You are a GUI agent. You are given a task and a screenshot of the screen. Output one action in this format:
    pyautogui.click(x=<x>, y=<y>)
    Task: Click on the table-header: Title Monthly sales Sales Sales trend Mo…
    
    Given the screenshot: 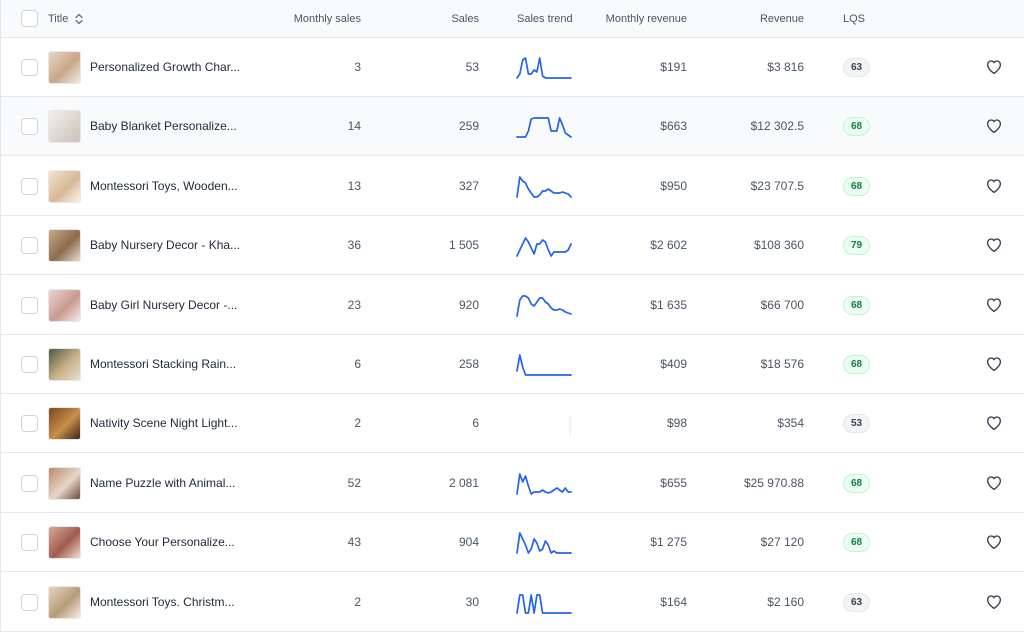 What is the action you would take?
    pyautogui.click(x=512, y=19)
    